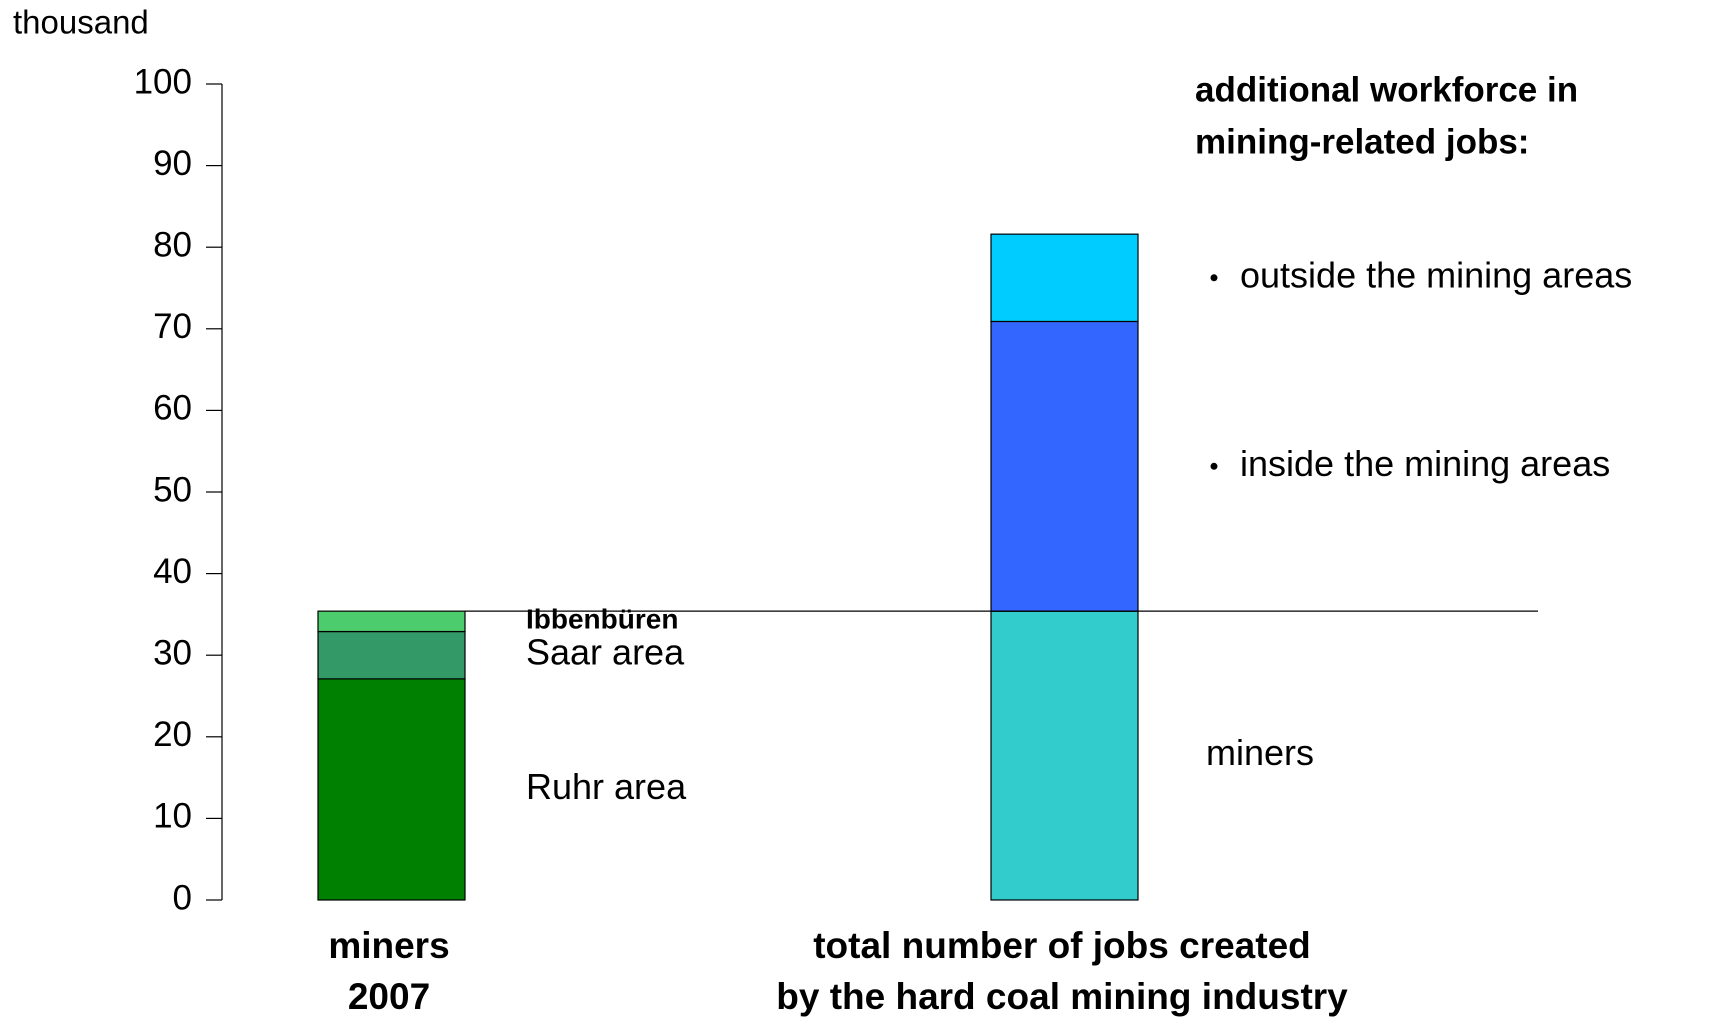 The width and height of the screenshot is (1717, 1021). I want to click on series-label: inside the mining areas, so click(1425, 463).